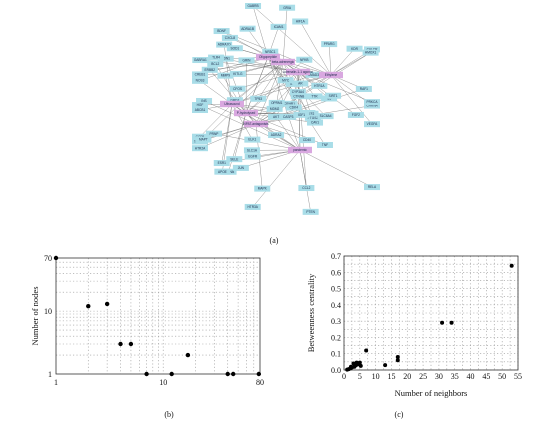  Describe the element at coordinates (200, 110) in the screenshot. I see `gene-node: ABCB1` at that location.